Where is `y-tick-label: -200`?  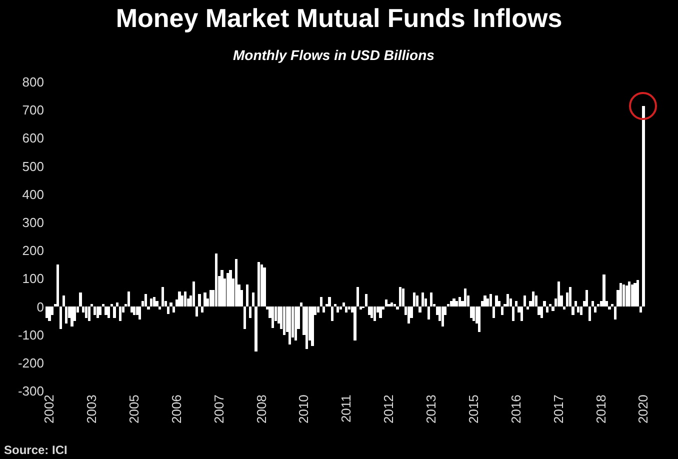 y-tick-label: -200 is located at coordinates (31, 362).